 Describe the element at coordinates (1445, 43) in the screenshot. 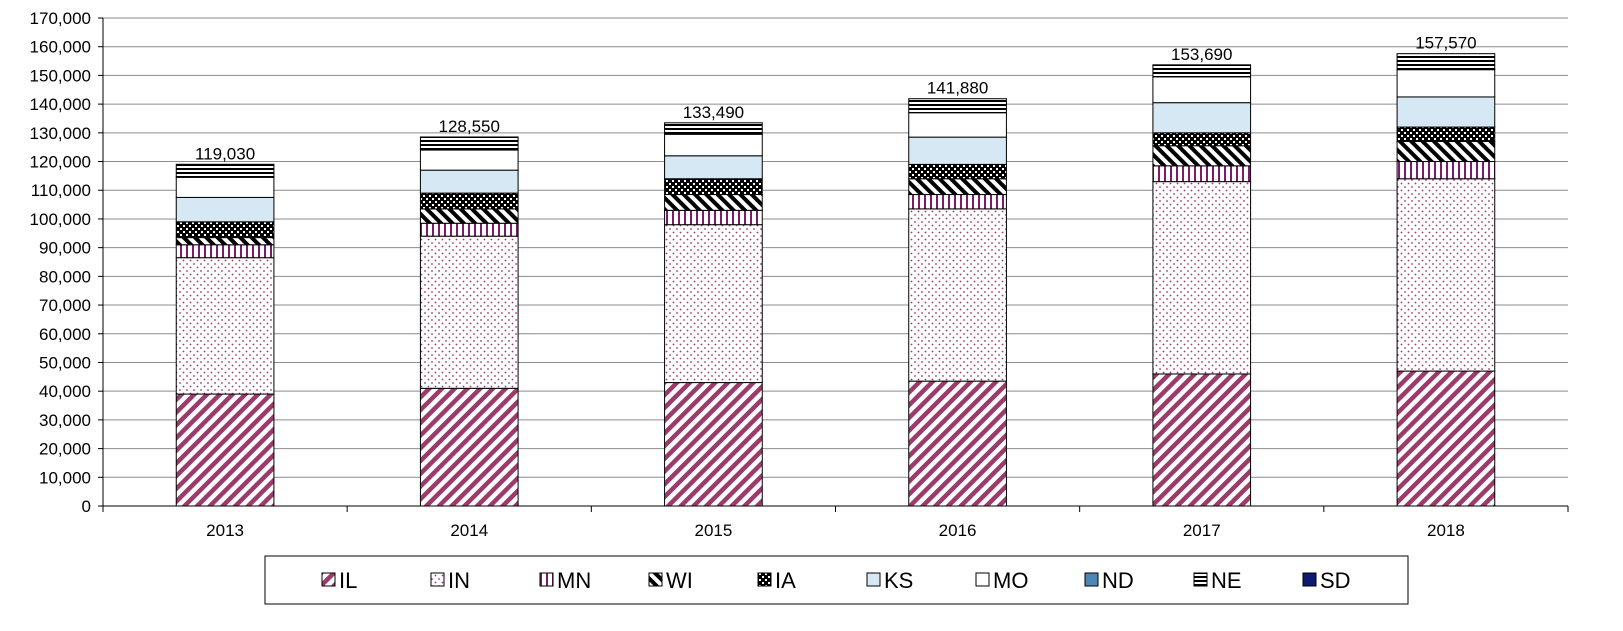

I see `total-label: 157,570` at that location.